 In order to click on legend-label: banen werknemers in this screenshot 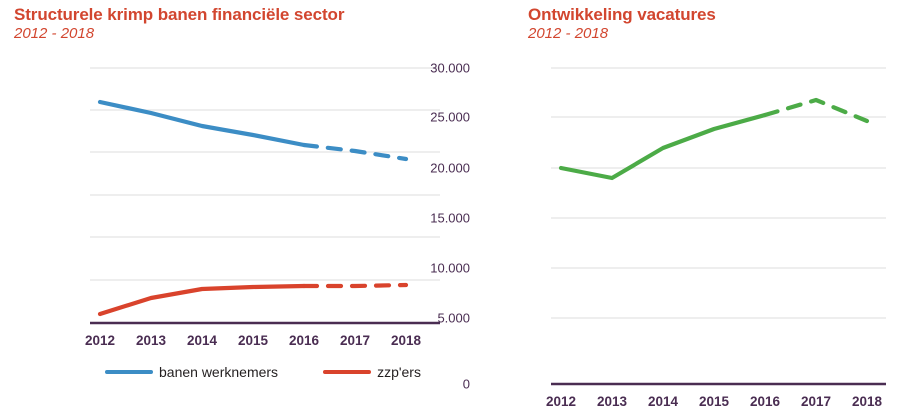, I will do `click(219, 372)`.